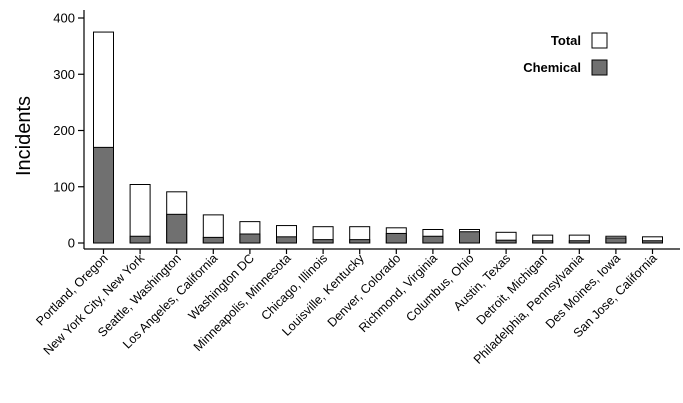 The height and width of the screenshot is (403, 683). Describe the element at coordinates (566, 40) in the screenshot. I see `legend-label: Total` at that location.